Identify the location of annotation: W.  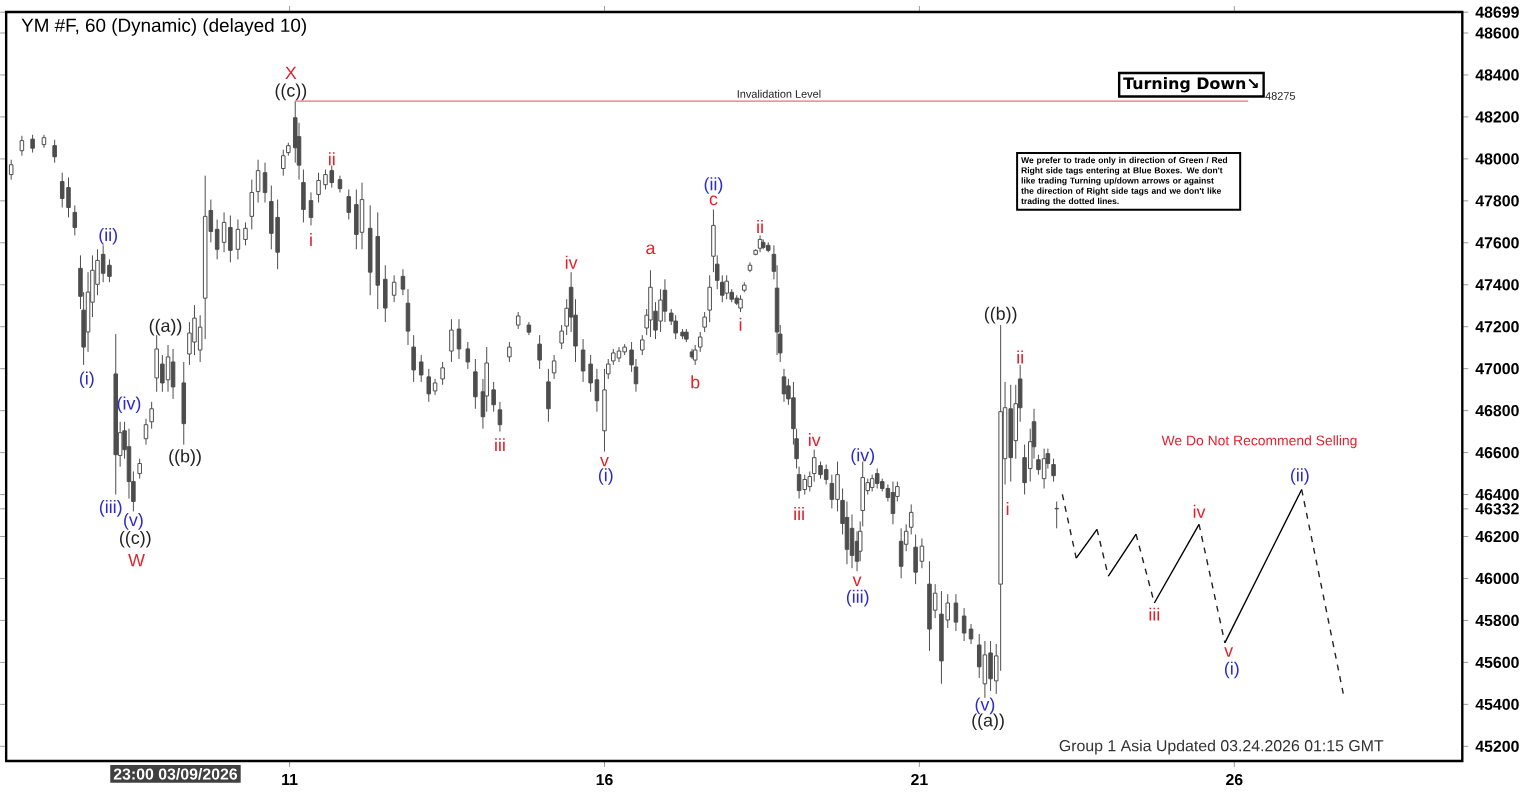
(136, 560).